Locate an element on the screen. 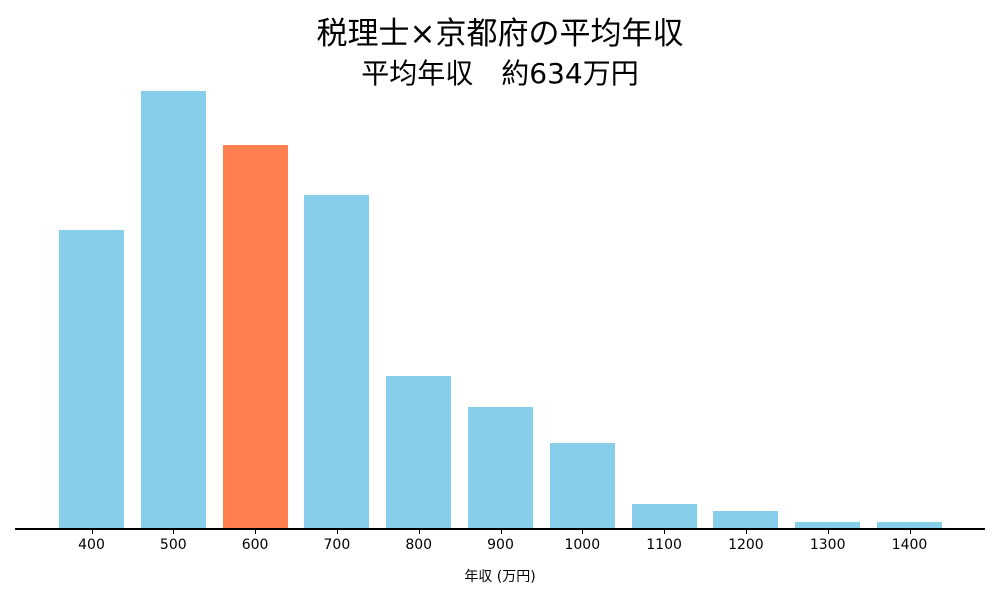 Image resolution: width=1000 pixels, height=600 pixels. x-tick-label: 900 is located at coordinates (500, 545).